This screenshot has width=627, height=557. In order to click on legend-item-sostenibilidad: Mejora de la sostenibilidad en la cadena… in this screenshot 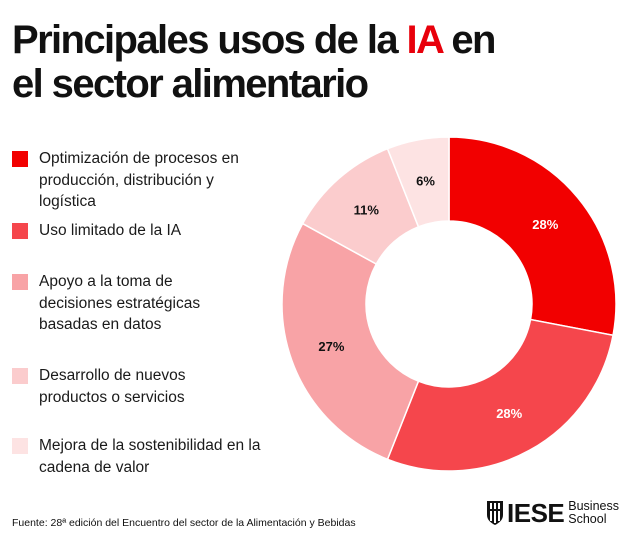, I will do `click(141, 456)`.